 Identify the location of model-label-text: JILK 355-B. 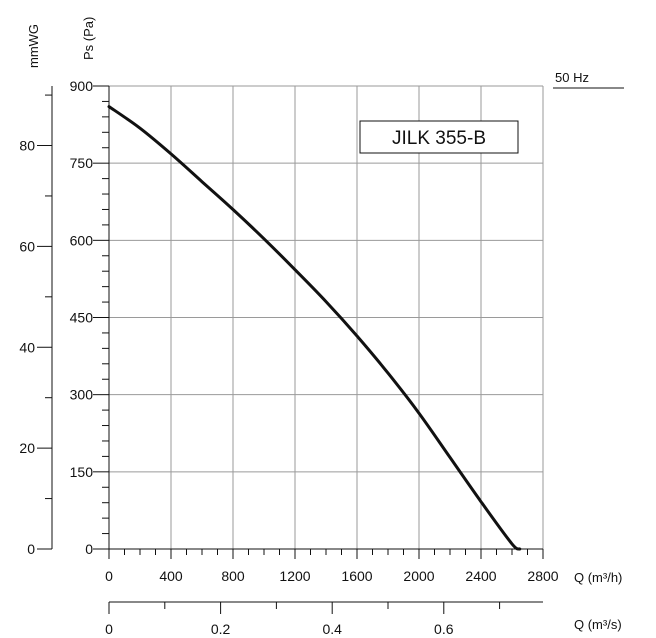
(439, 138).